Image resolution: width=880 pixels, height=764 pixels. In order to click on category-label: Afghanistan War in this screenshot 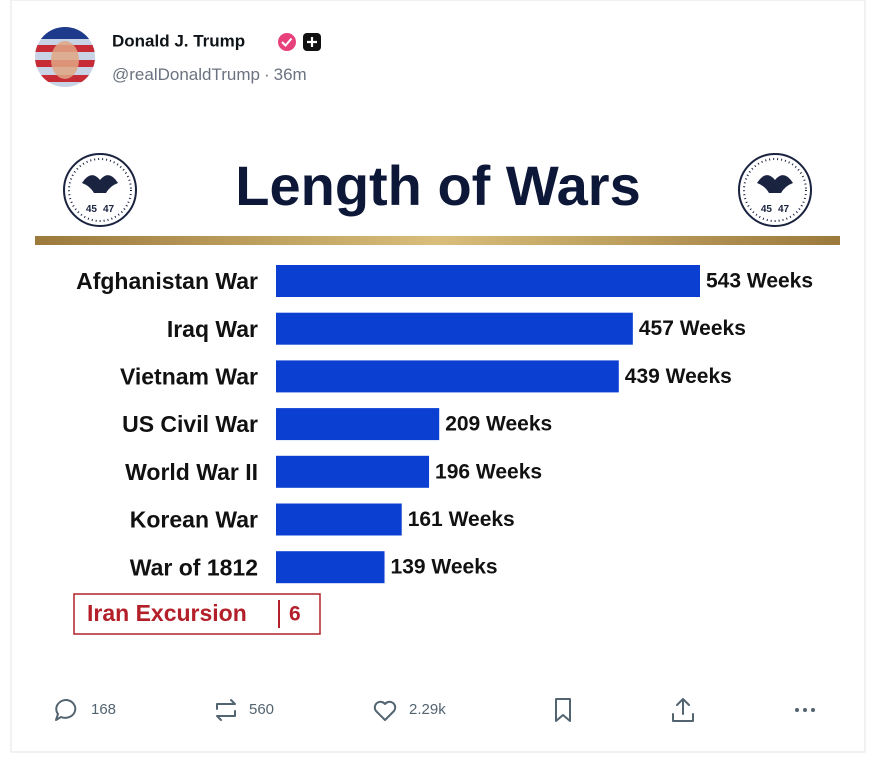, I will do `click(167, 281)`.